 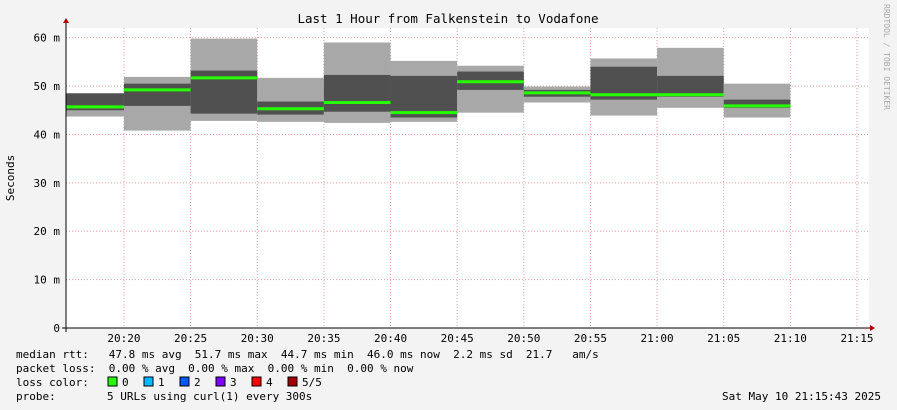 I want to click on legend-label: loss color:, so click(x=52, y=382).